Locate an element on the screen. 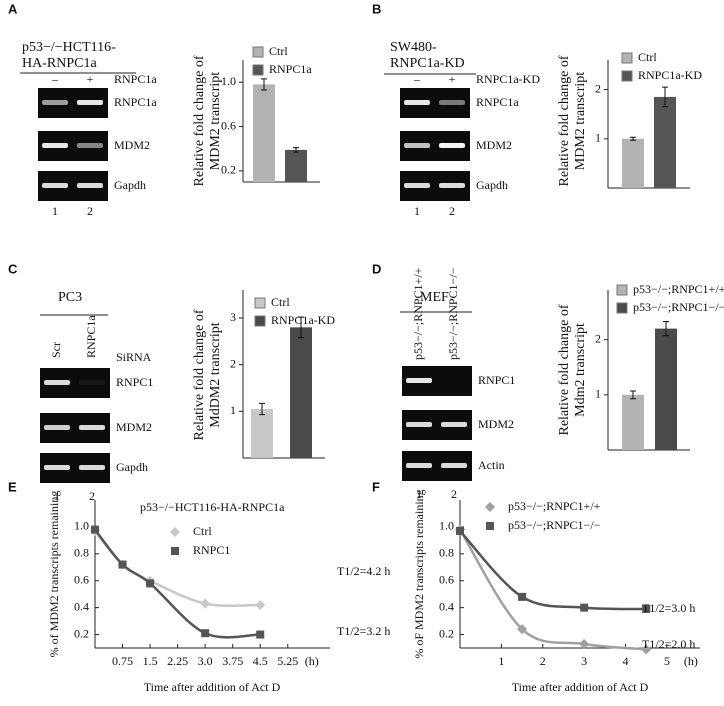  gel-title: RNPC1a-KD is located at coordinates (427, 63).